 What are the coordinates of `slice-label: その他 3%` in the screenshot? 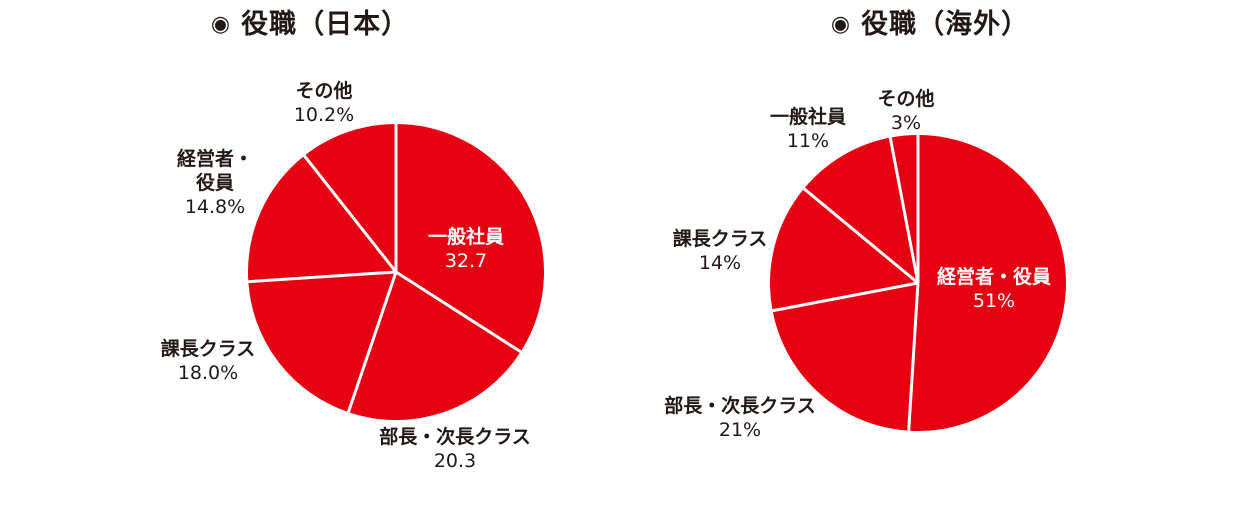 It's located at (905, 110).